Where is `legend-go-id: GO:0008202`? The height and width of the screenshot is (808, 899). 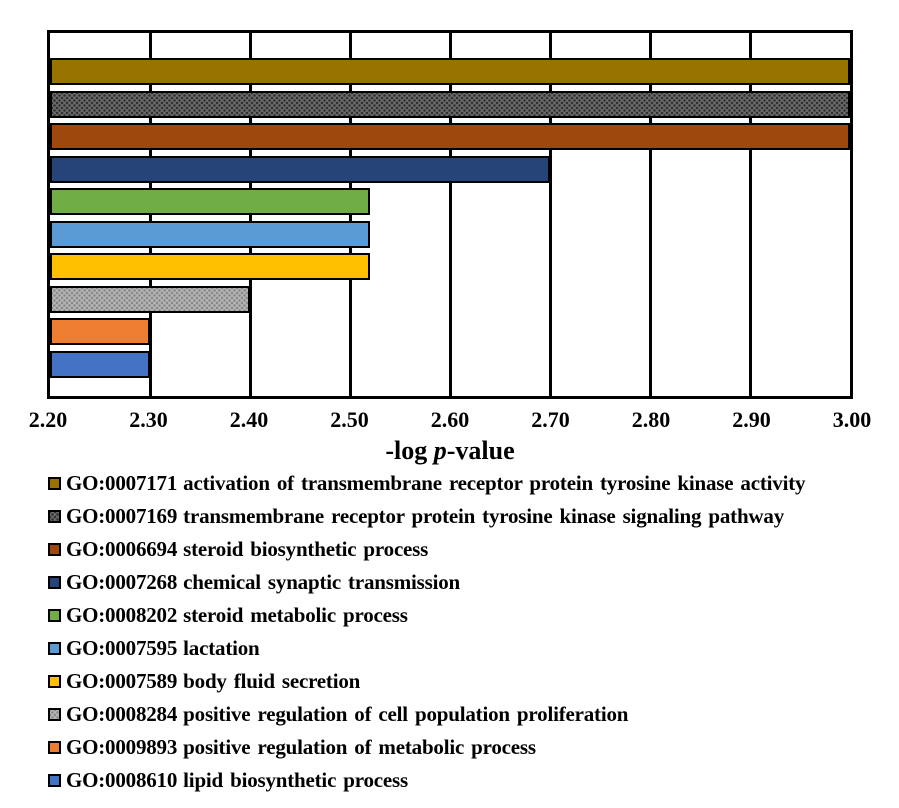 legend-go-id: GO:0008202 is located at coordinates (122, 615).